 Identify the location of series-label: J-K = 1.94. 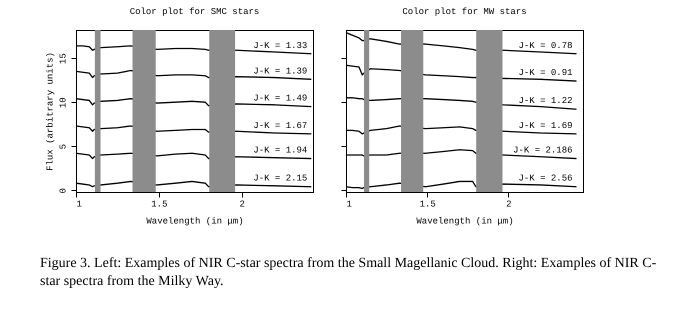
(280, 151).